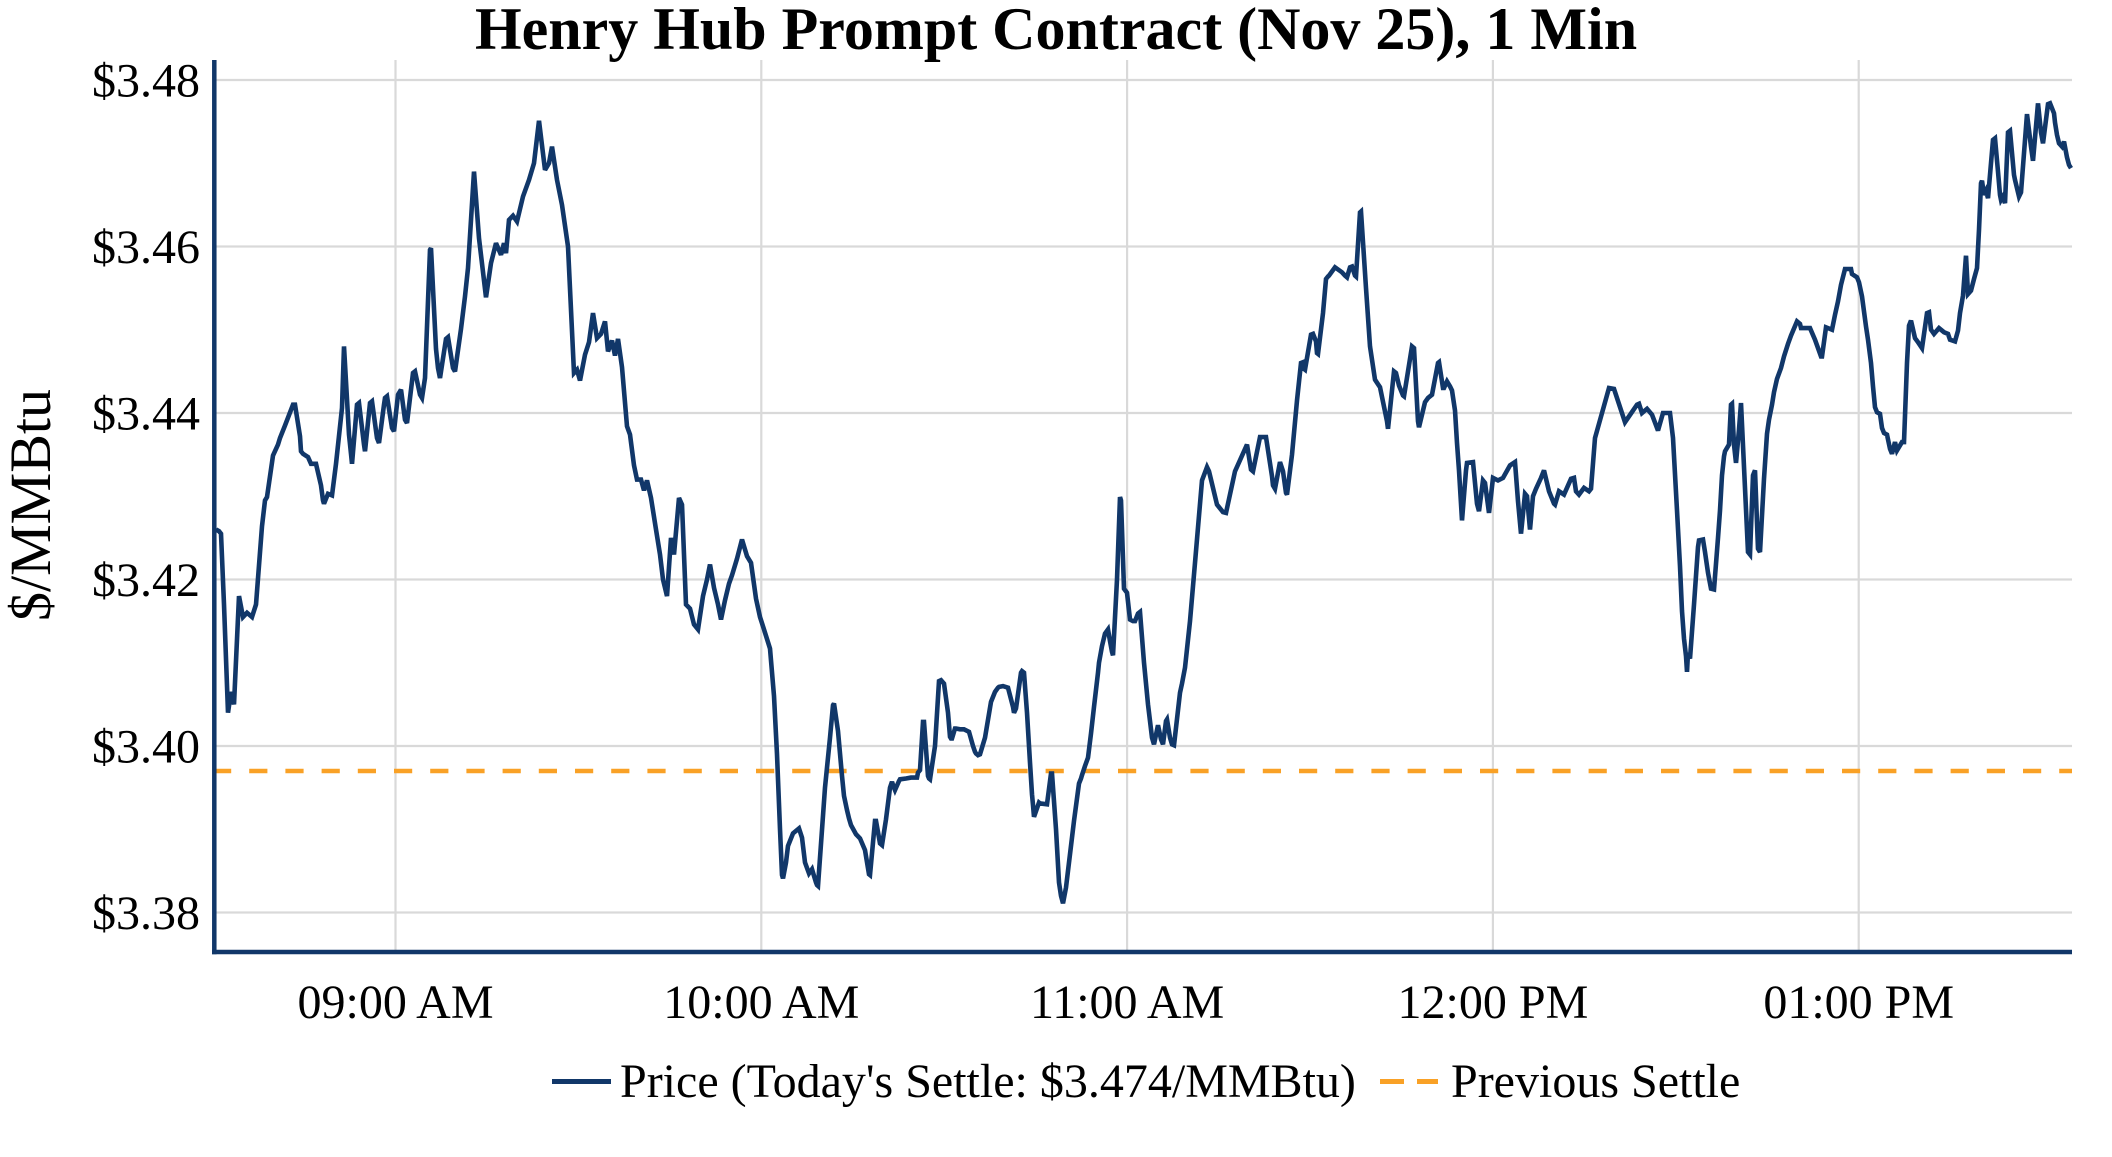 This screenshot has height=1157, width=2112. I want to click on svg-text: 11:00 AM, so click(1127, 1002).